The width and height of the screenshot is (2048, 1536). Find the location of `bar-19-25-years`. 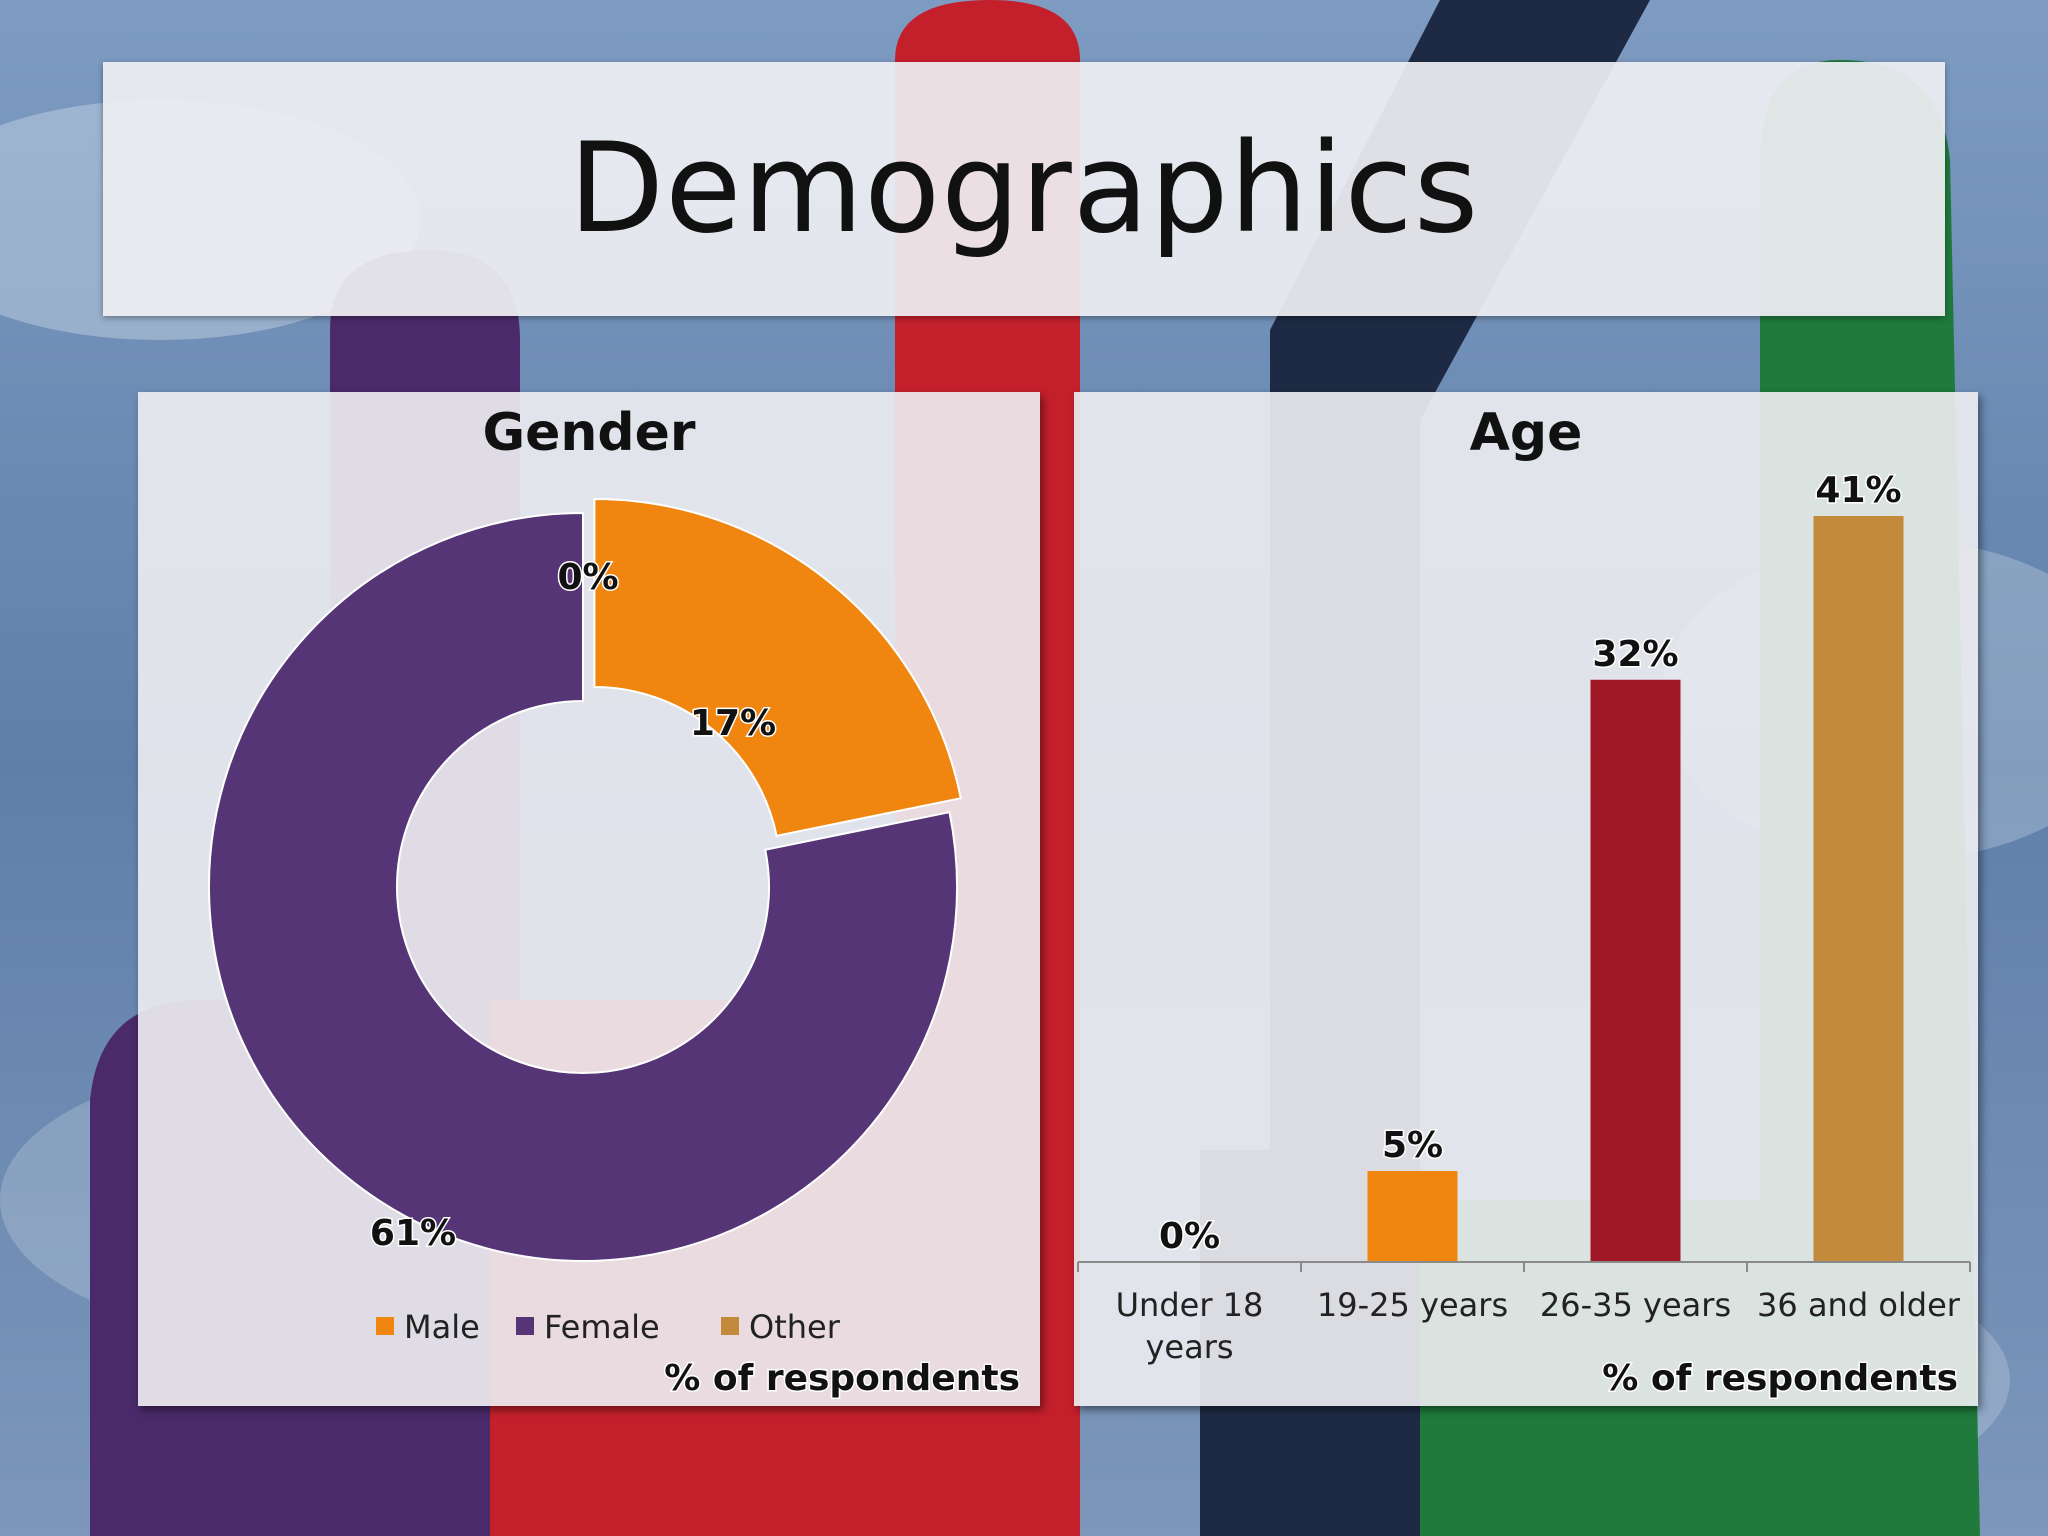

bar-19-25-years is located at coordinates (1412, 1216).